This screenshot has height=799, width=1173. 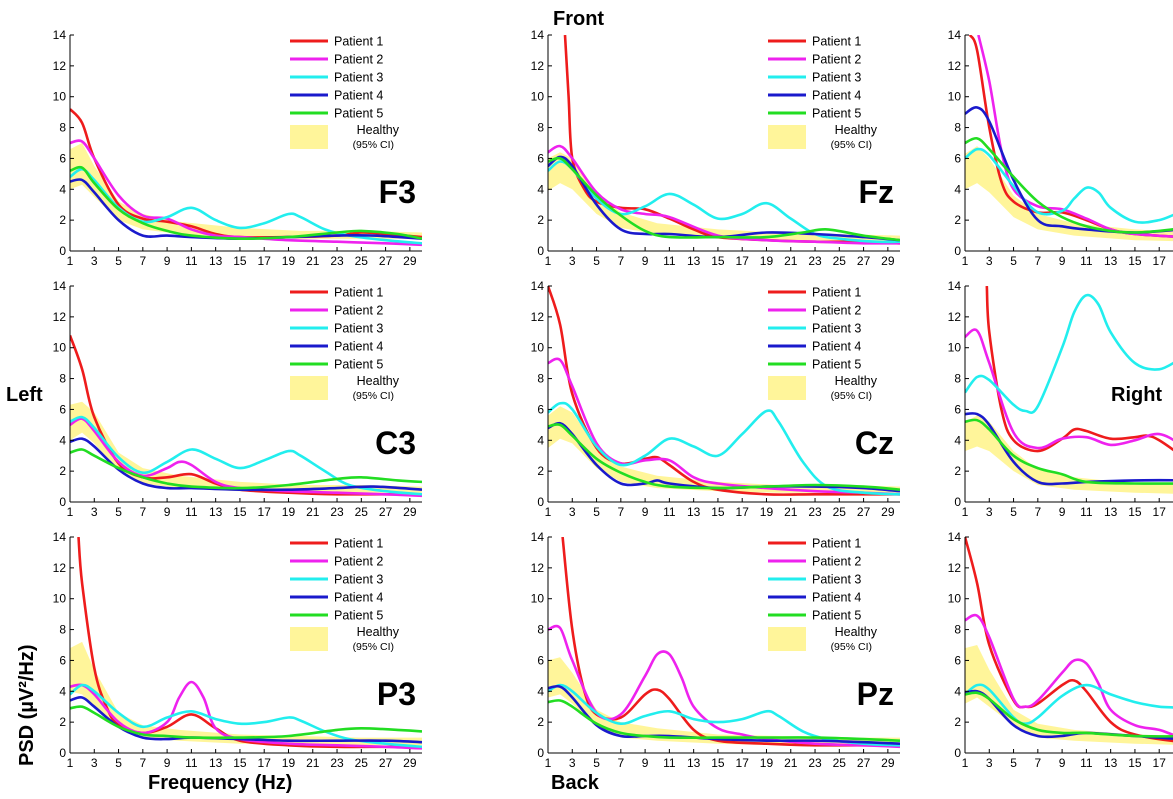 What do you see at coordinates (957, 502) in the screenshot?
I see `y-tick-label-C4-0: 0` at bounding box center [957, 502].